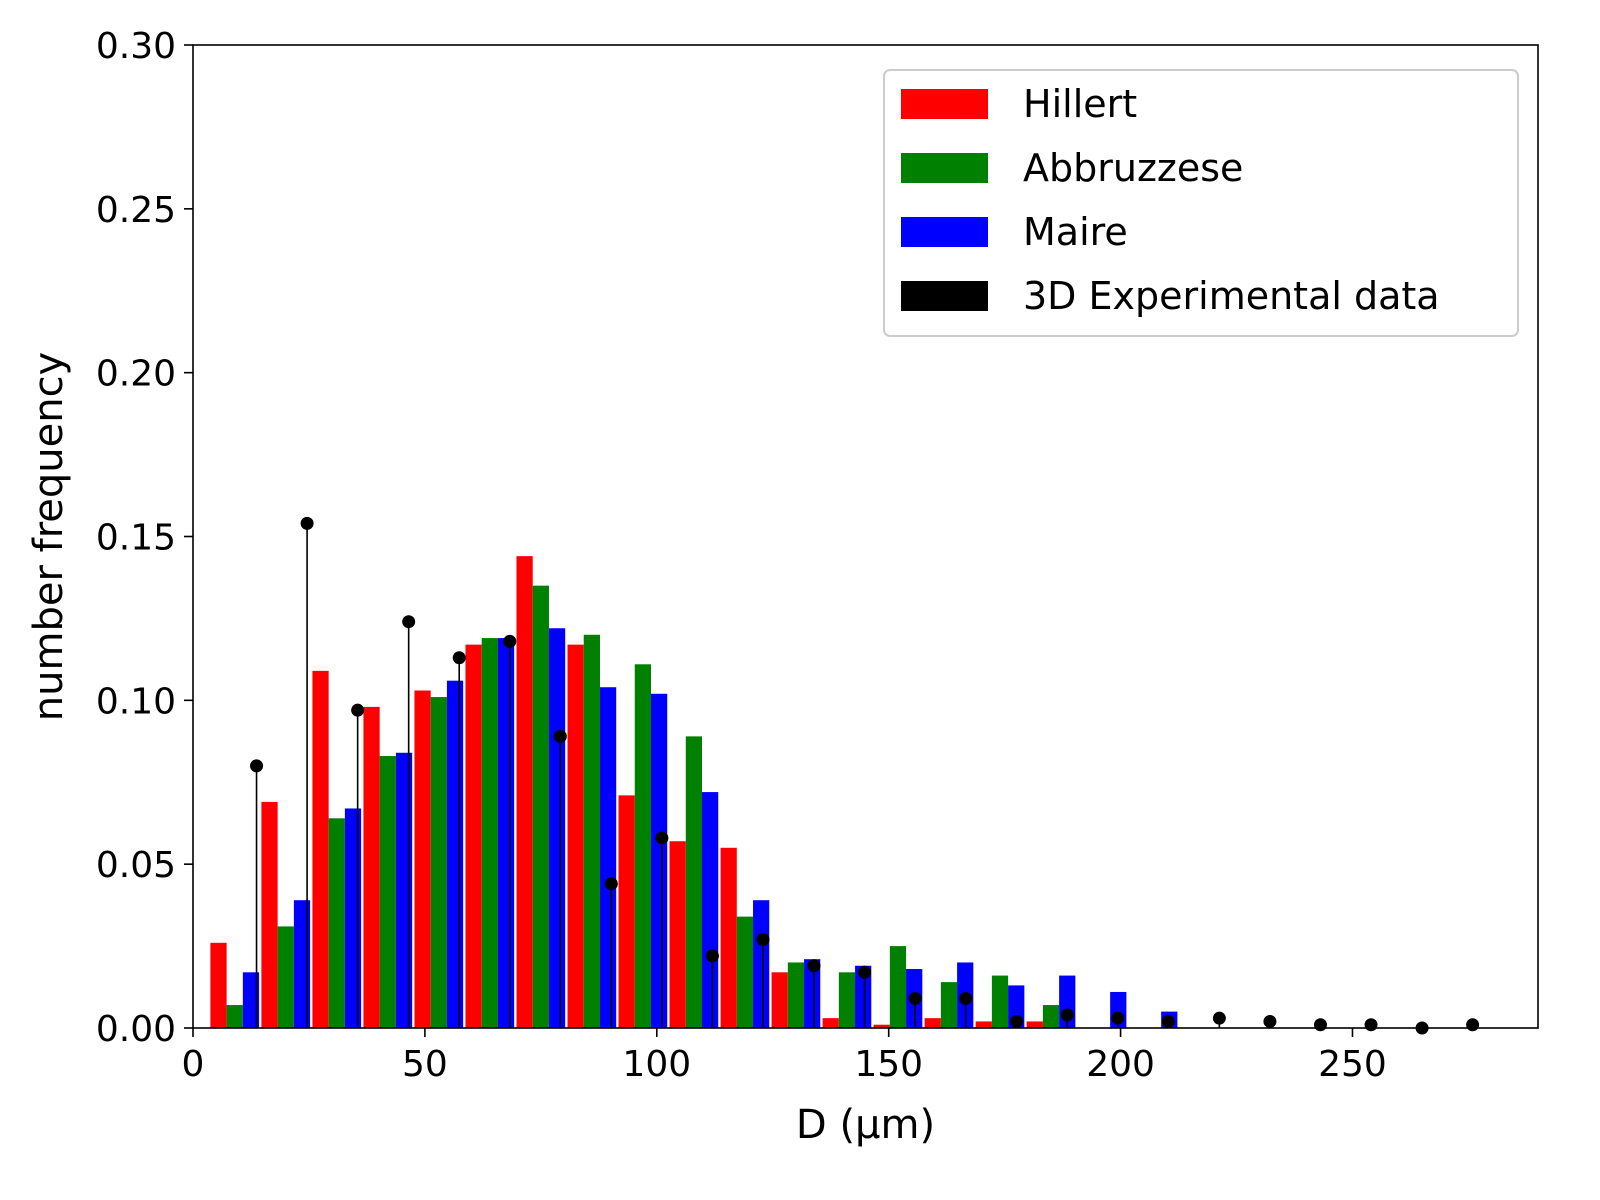 Image resolution: width=1600 pixels, height=1200 pixels. What do you see at coordinates (136, 374) in the screenshot?
I see `y-tick-label: 0.20` at bounding box center [136, 374].